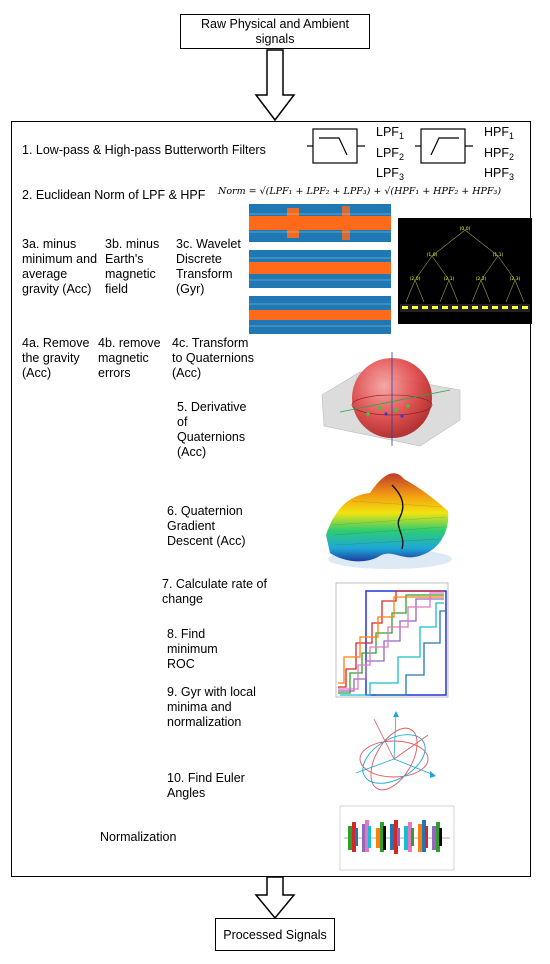  What do you see at coordinates (212, 429) in the screenshot?
I see `step-5: 5. Derivative of Quaternions (Acc)` at bounding box center [212, 429].